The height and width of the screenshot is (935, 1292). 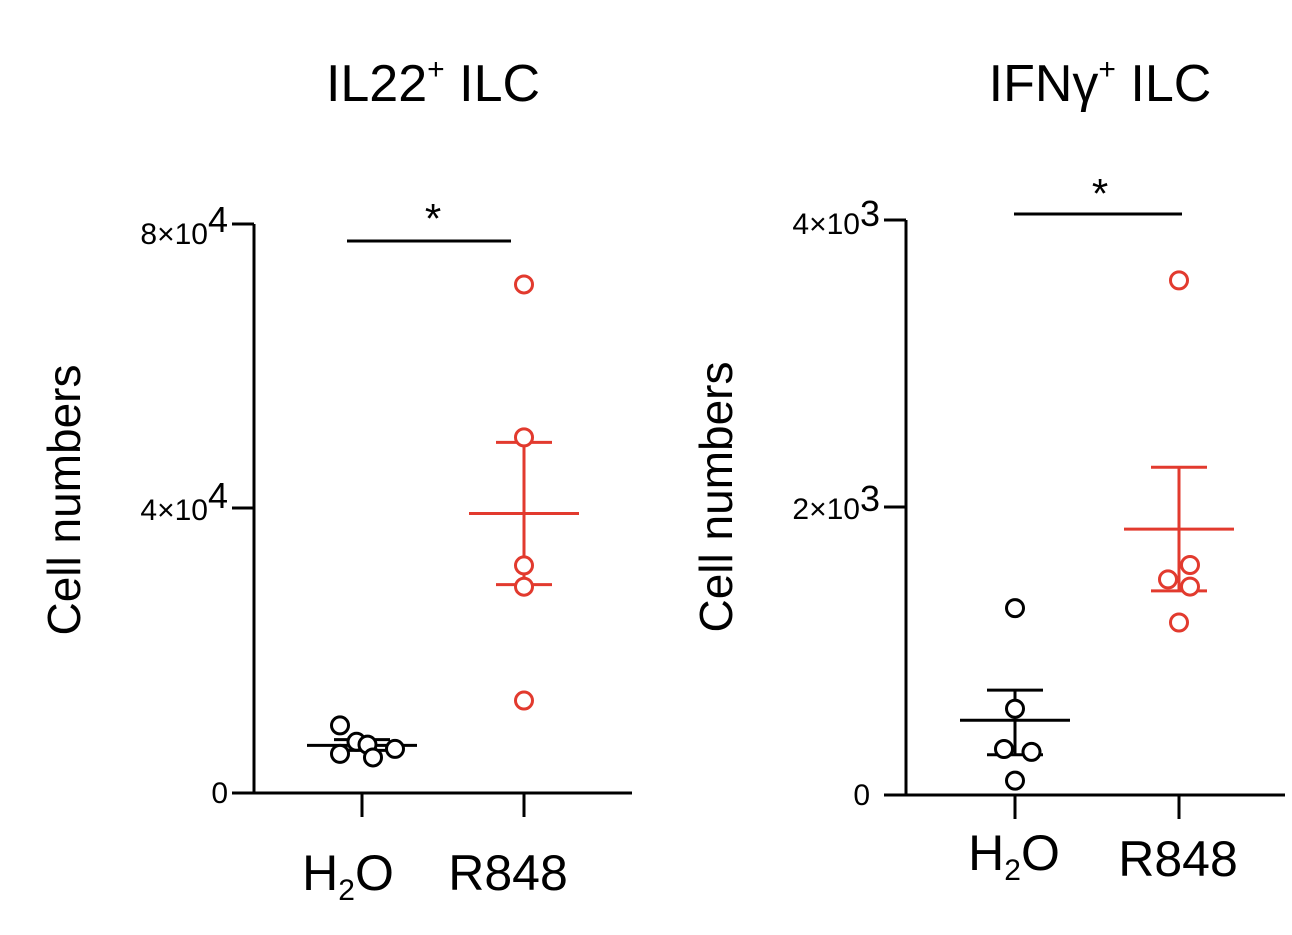 What do you see at coordinates (184, 501) in the screenshot?
I see `y-tick-label: 4×10⁴` at bounding box center [184, 501].